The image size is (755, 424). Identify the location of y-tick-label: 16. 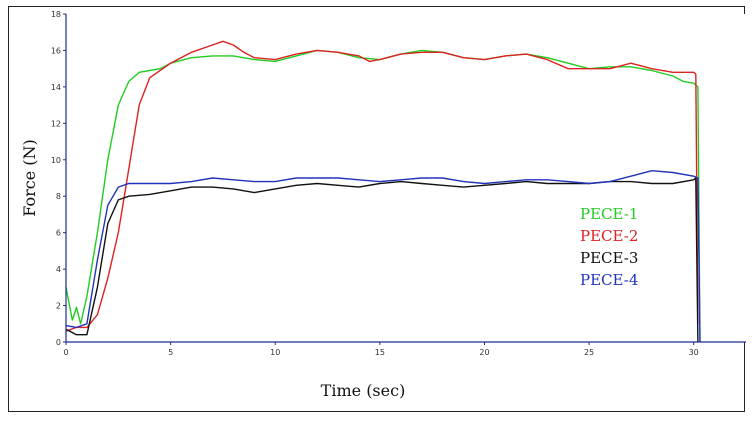
(56, 50).